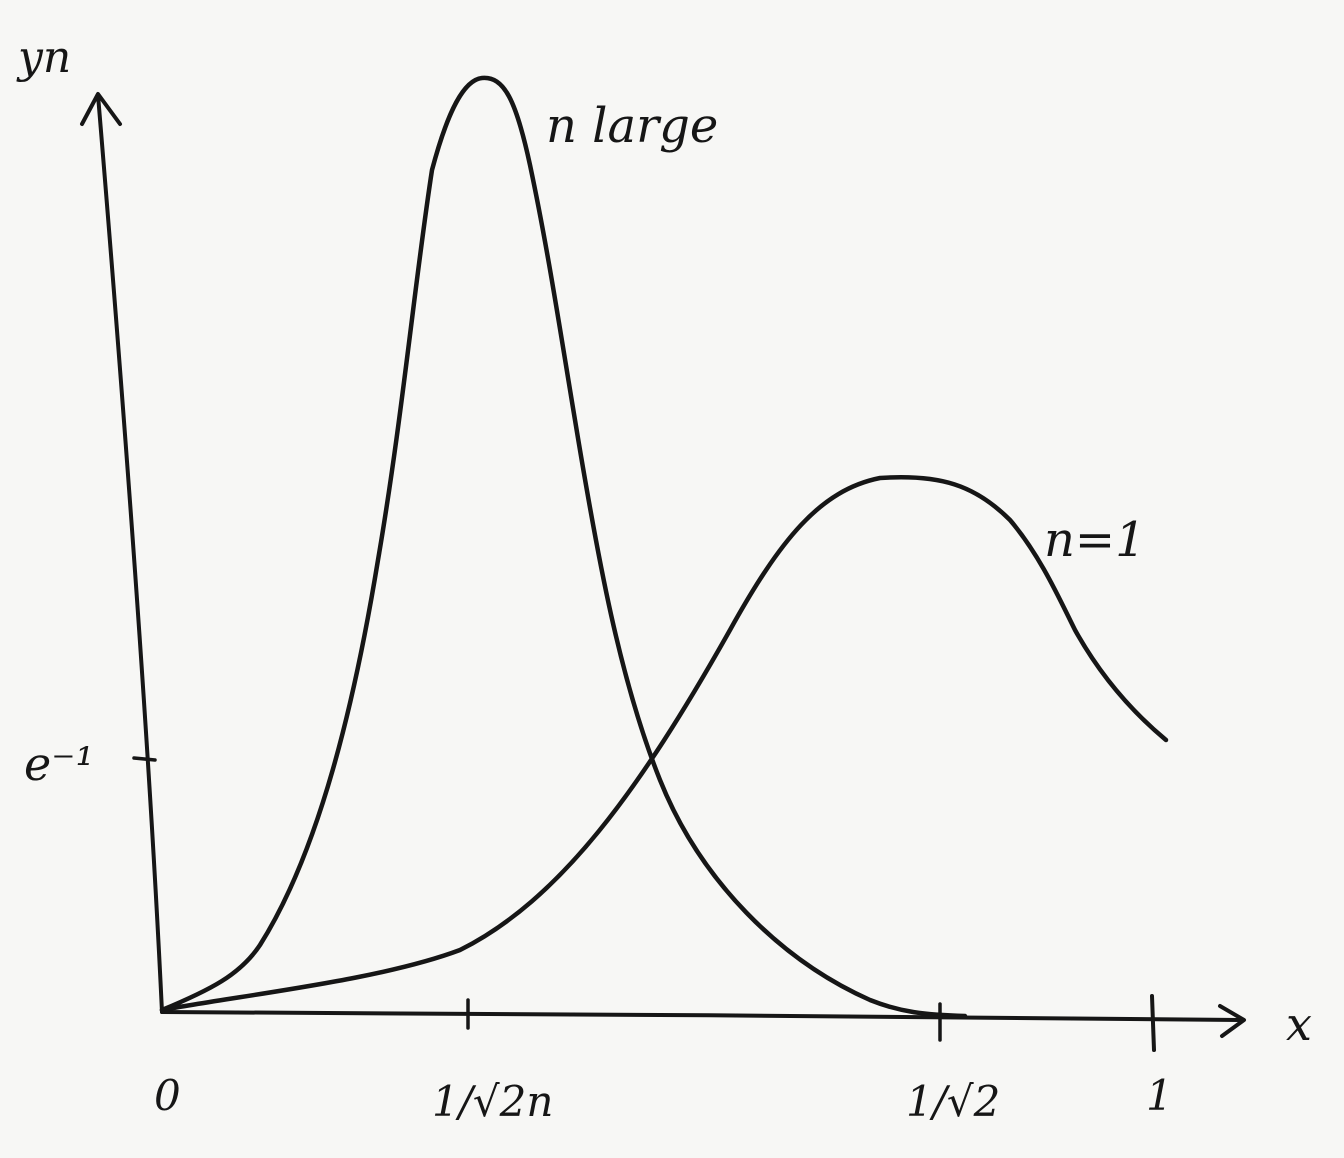 The height and width of the screenshot is (1158, 1344). What do you see at coordinates (167, 1095) in the screenshot?
I see `origin-label: 0` at bounding box center [167, 1095].